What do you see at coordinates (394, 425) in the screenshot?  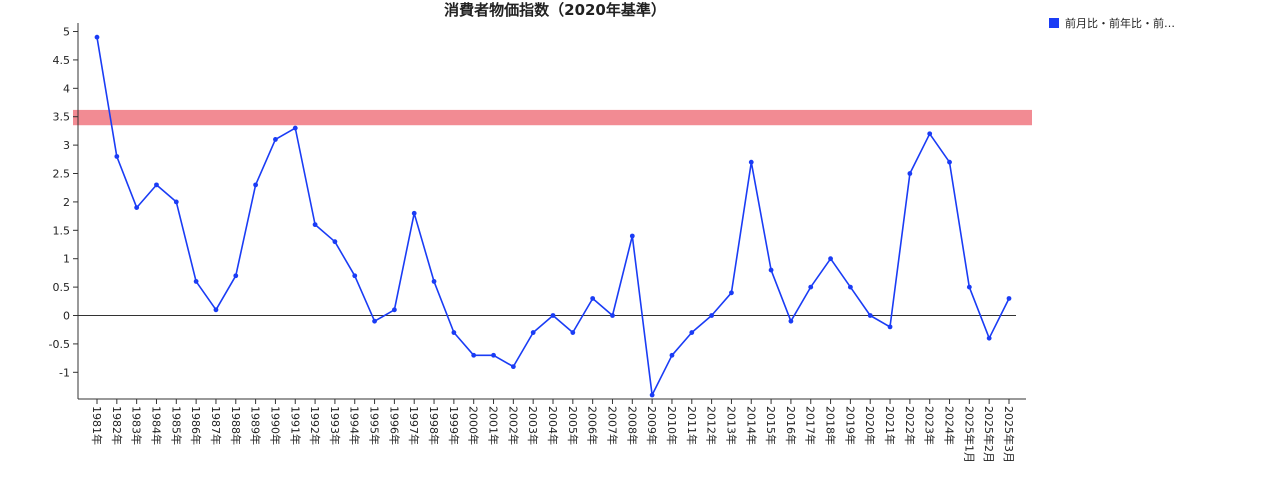 I see `x-tick-label: 1996年` at bounding box center [394, 425].